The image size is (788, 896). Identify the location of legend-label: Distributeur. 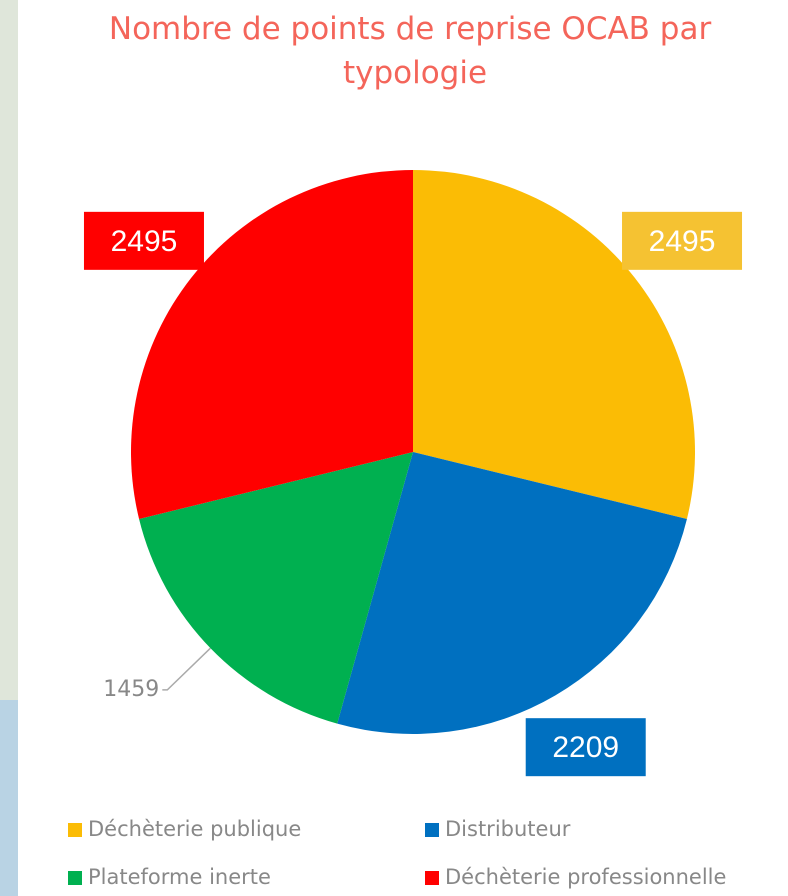
(508, 829).